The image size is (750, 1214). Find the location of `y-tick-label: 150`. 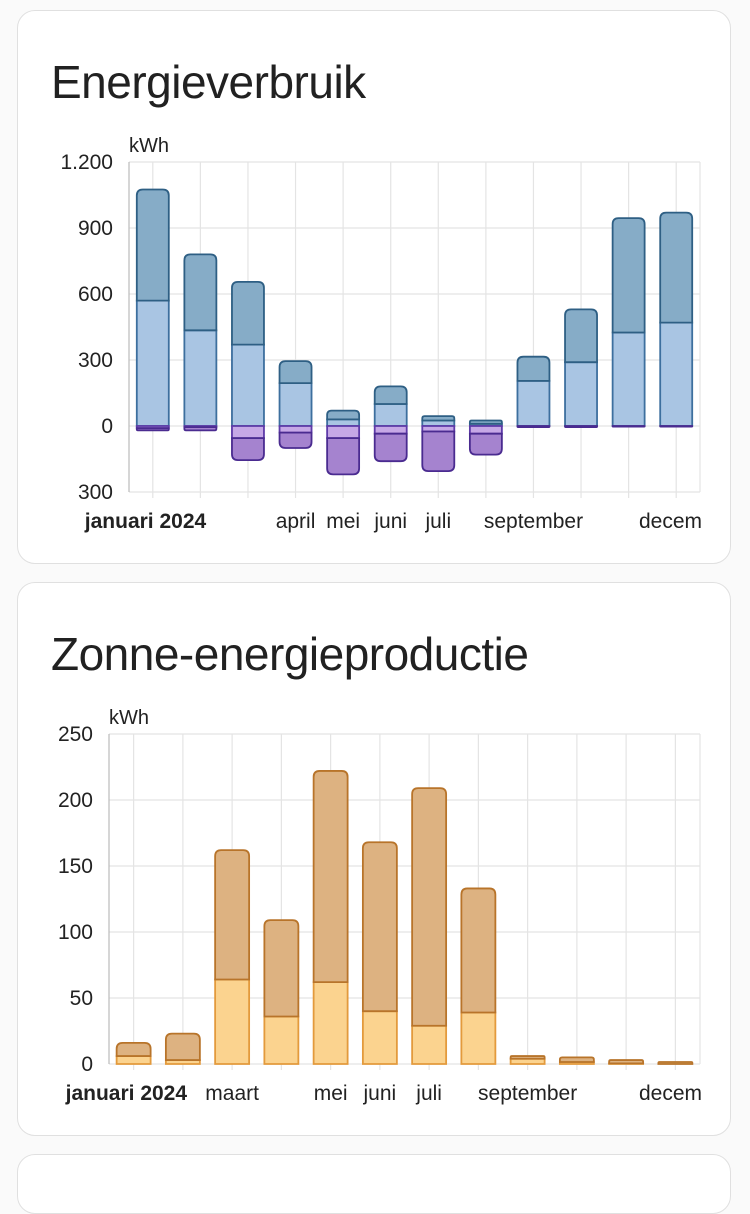

y-tick-label: 150 is located at coordinates (75, 866).